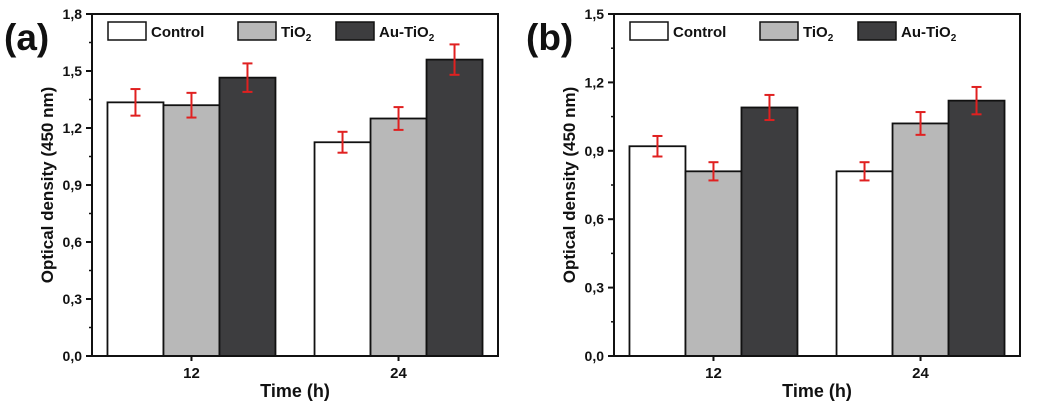  I want to click on chart-b-ytick-label-5: 1,5, so click(595, 14).